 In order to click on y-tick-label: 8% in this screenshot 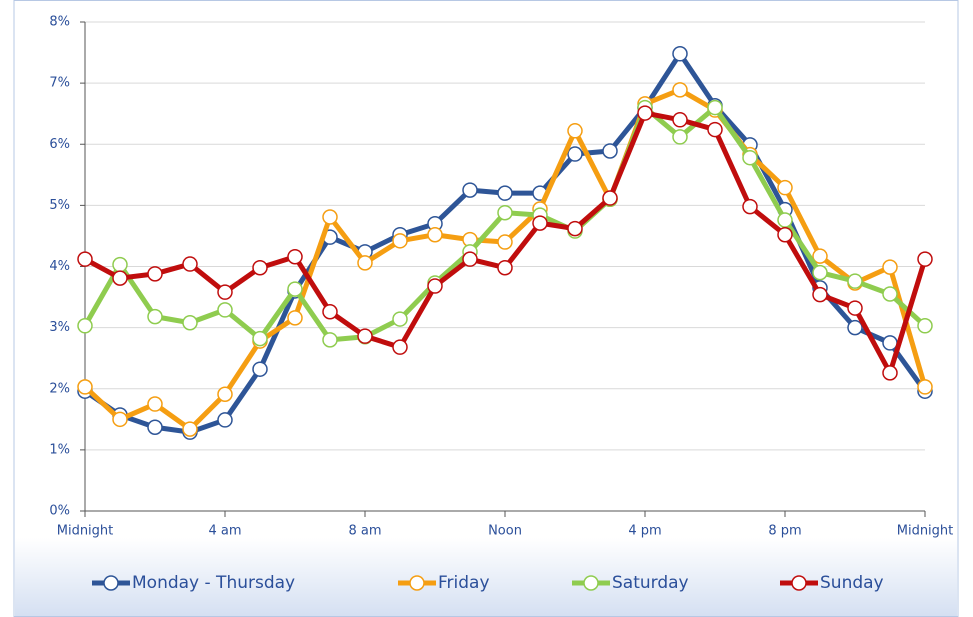, I will do `click(59, 22)`.